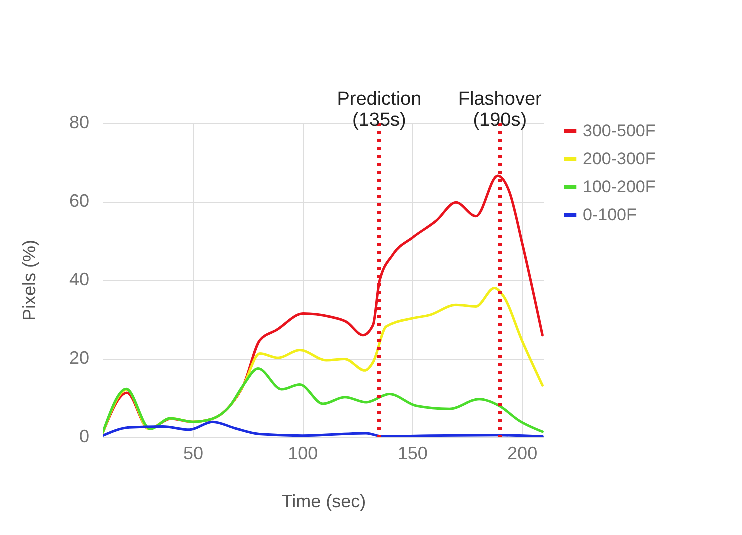 This screenshot has height=535, width=742. Describe the element at coordinates (193, 454) in the screenshot. I see `x-tick-label: 50` at that location.